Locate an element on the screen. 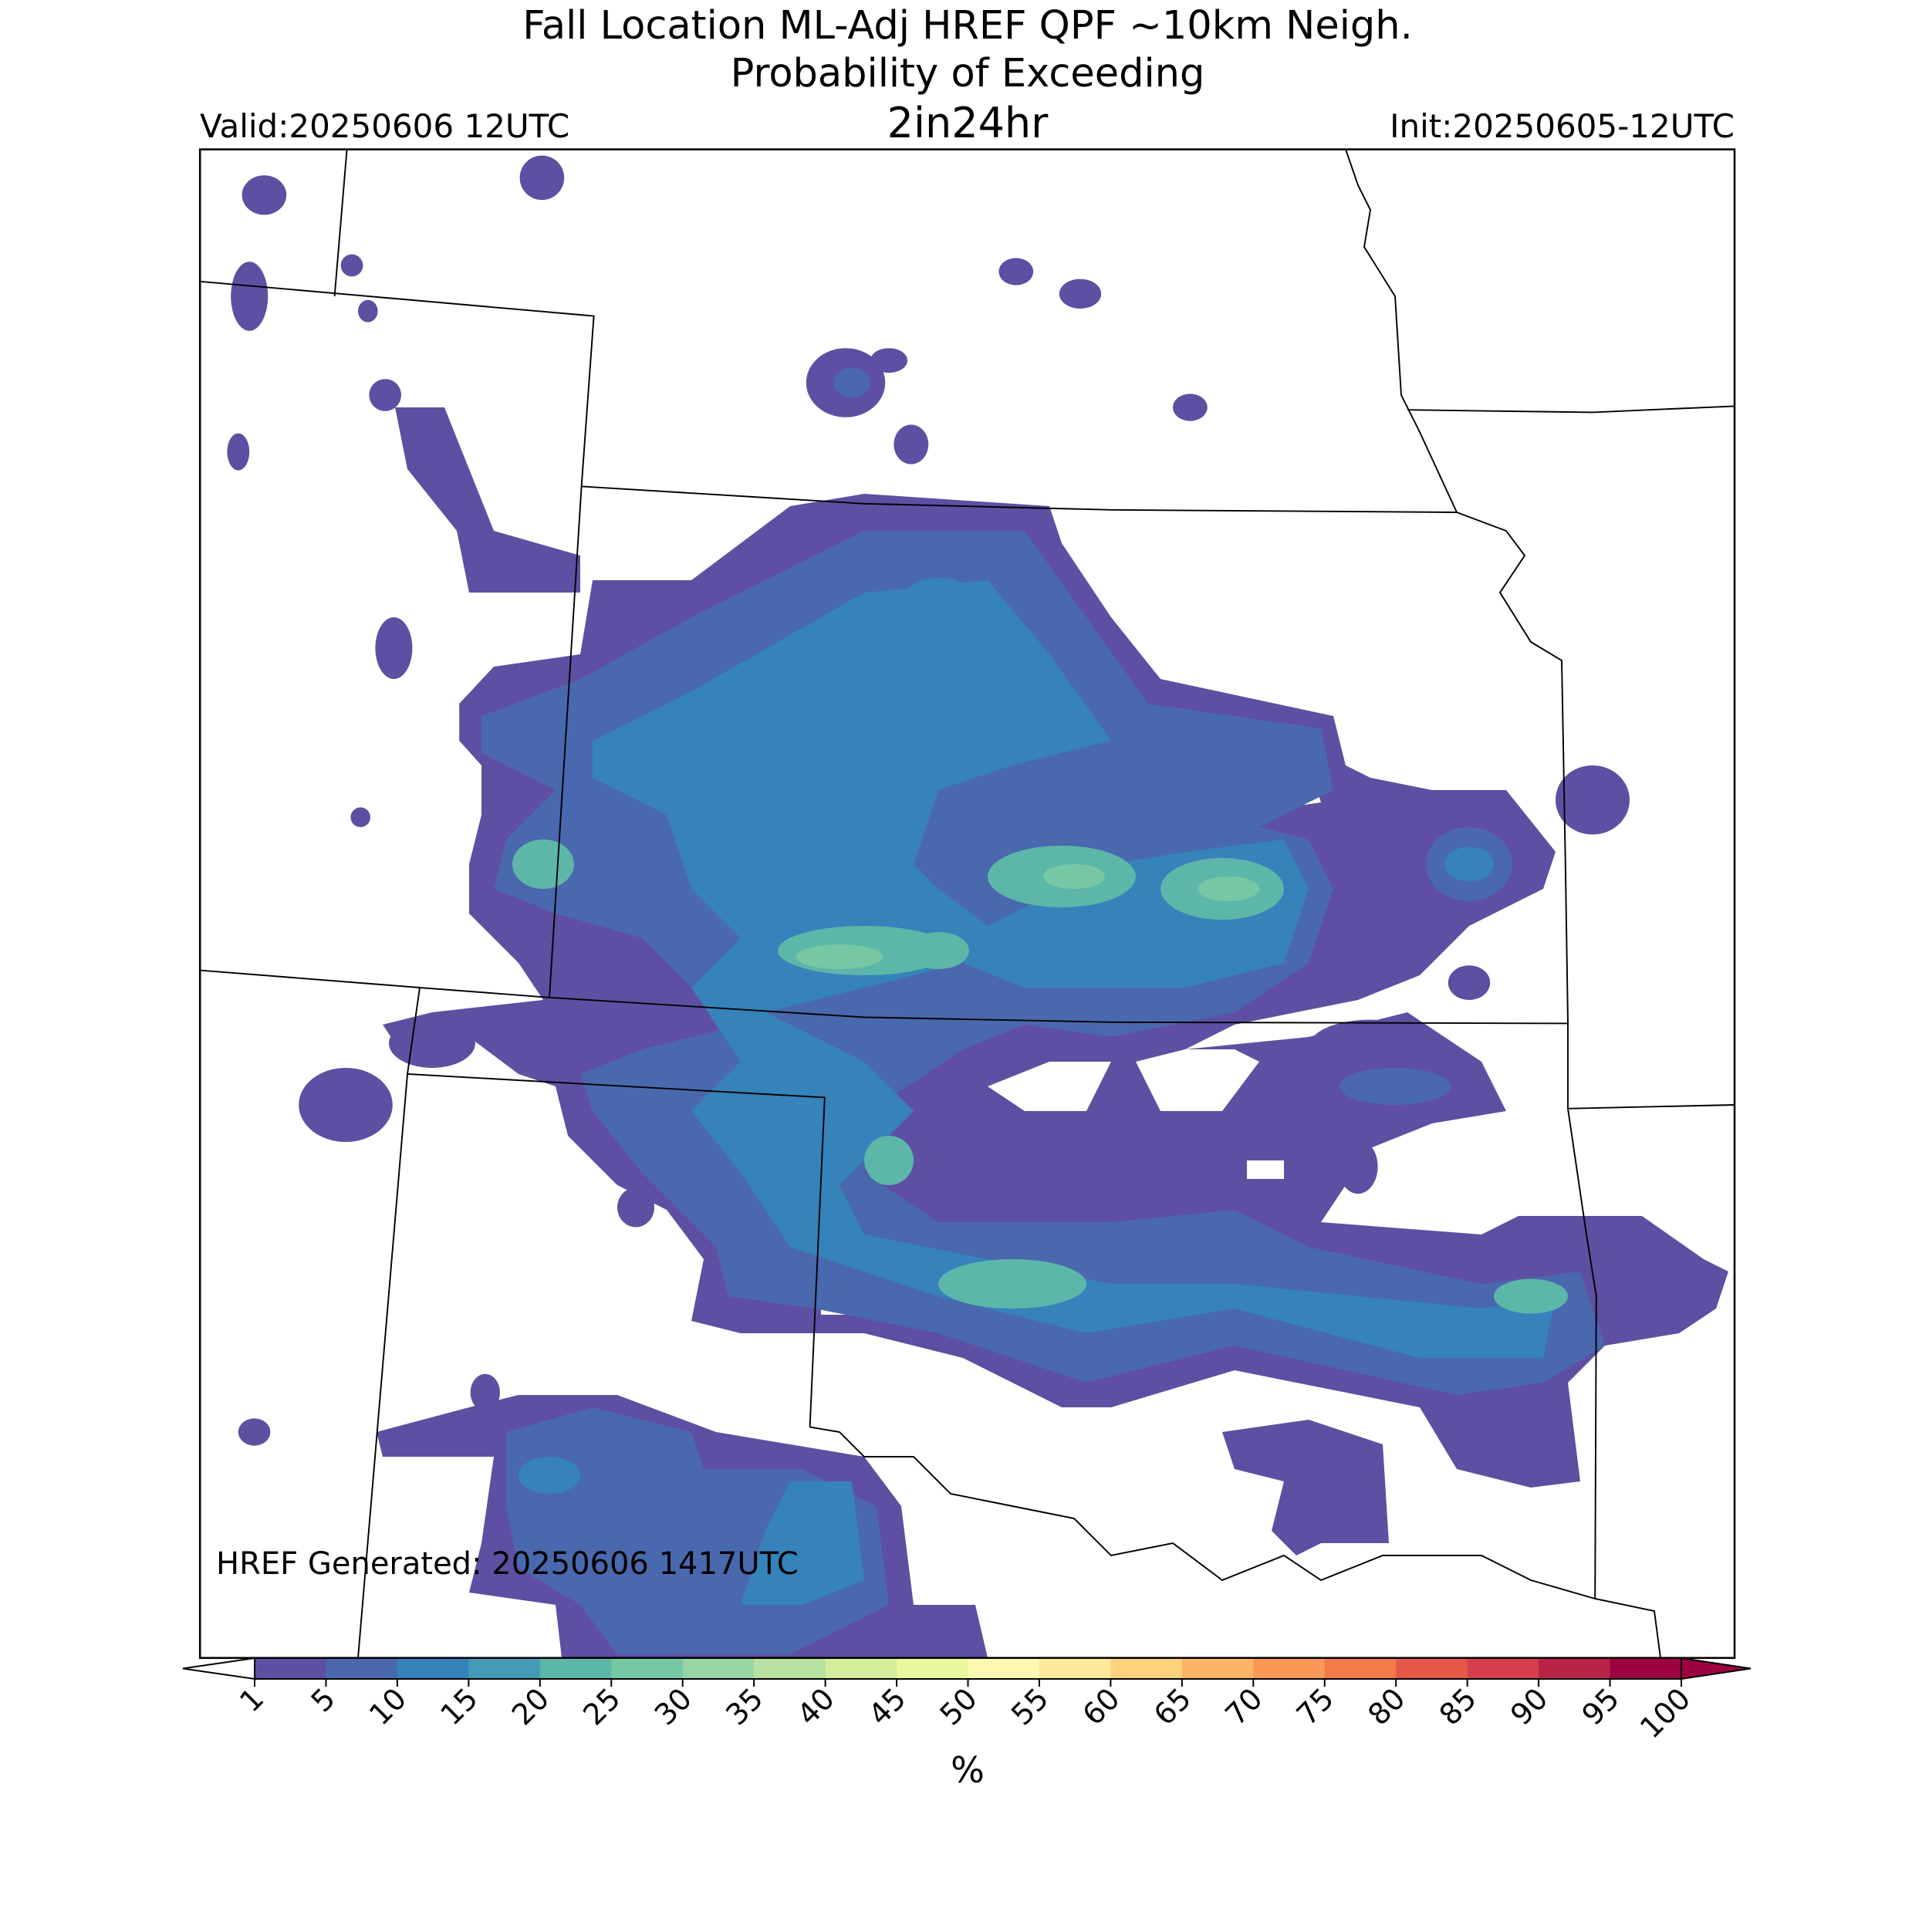 The image size is (1929, 1932). colorbar-tick-label: 85 is located at coordinates (1458, 1706).